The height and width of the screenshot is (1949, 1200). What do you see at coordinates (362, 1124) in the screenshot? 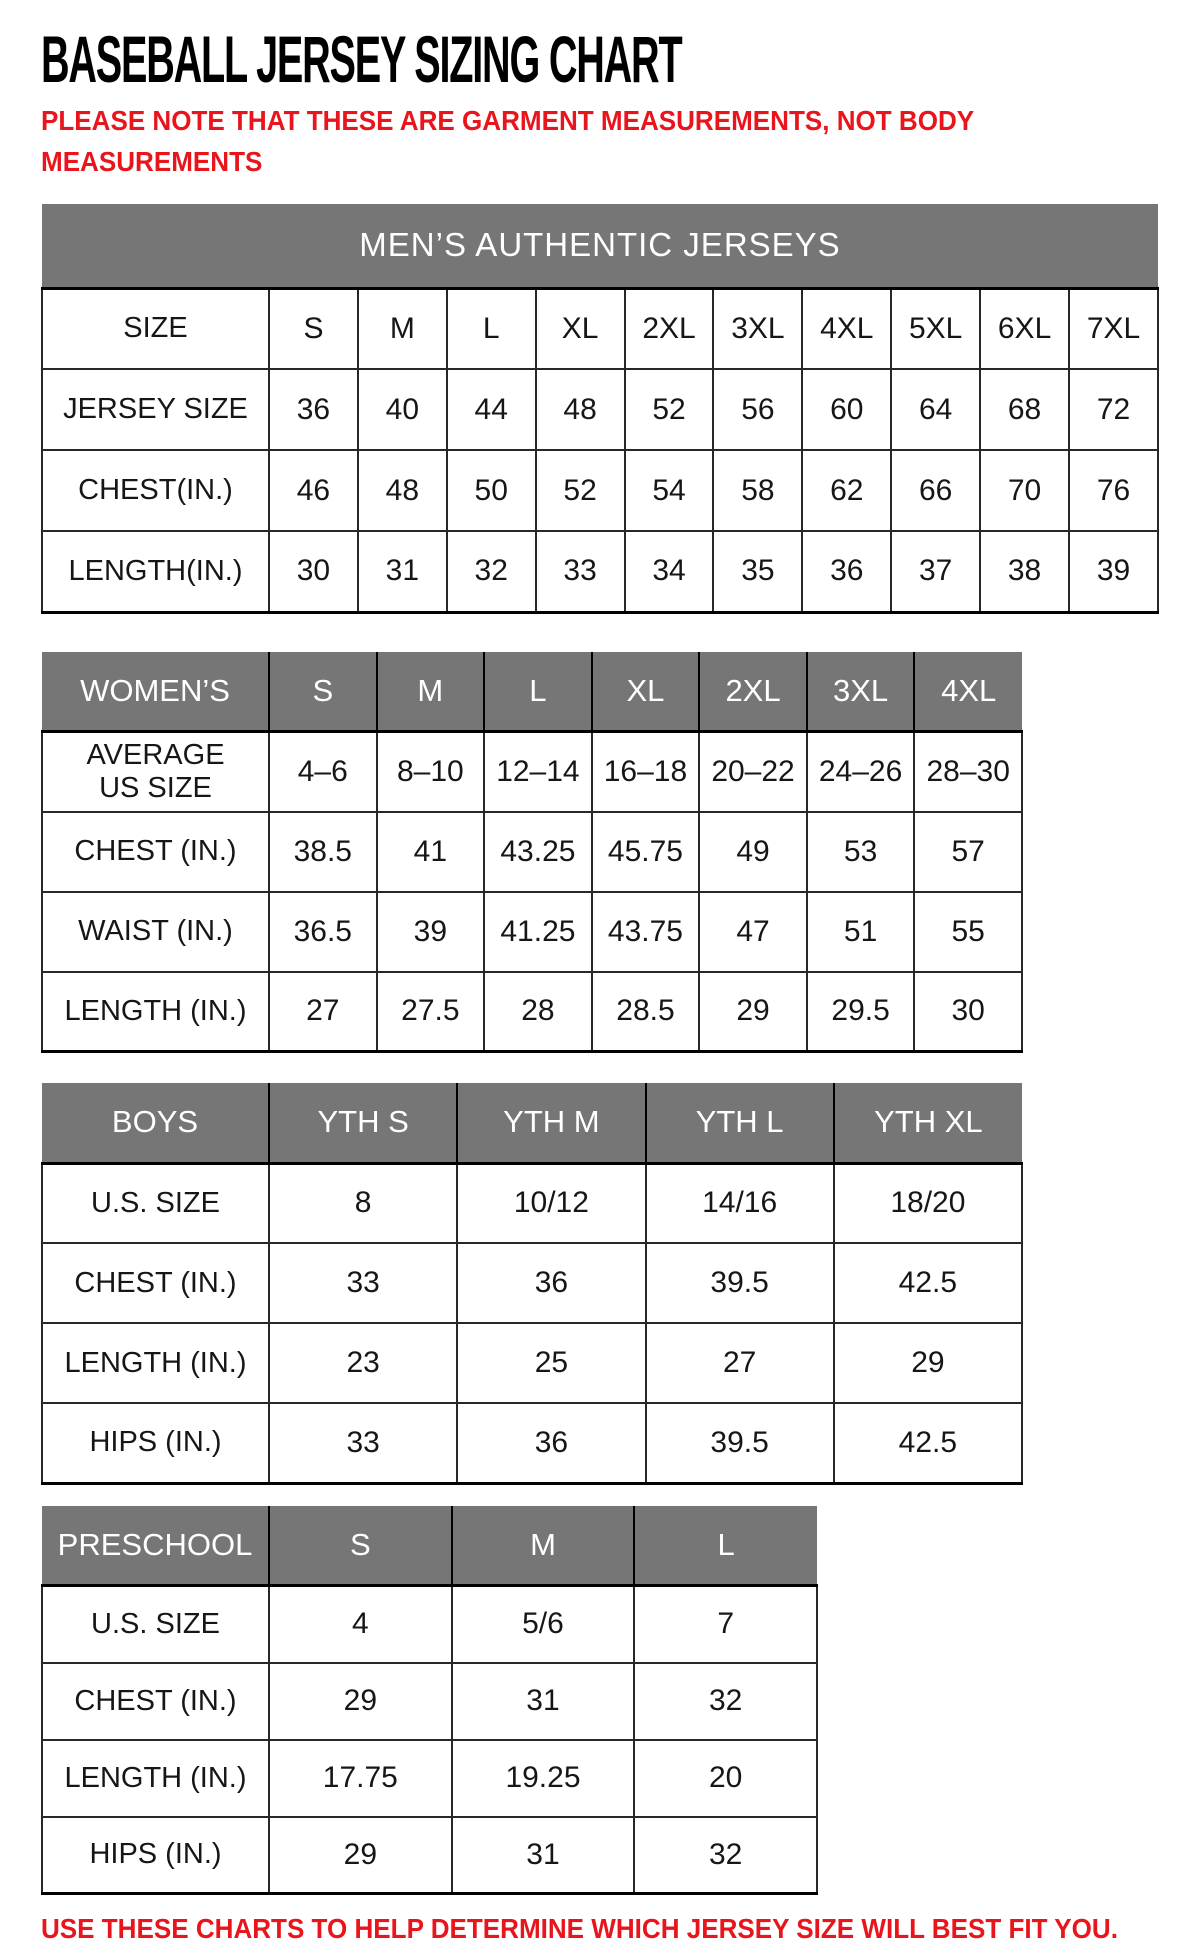
I see `column-header: YTH S` at bounding box center [362, 1124].